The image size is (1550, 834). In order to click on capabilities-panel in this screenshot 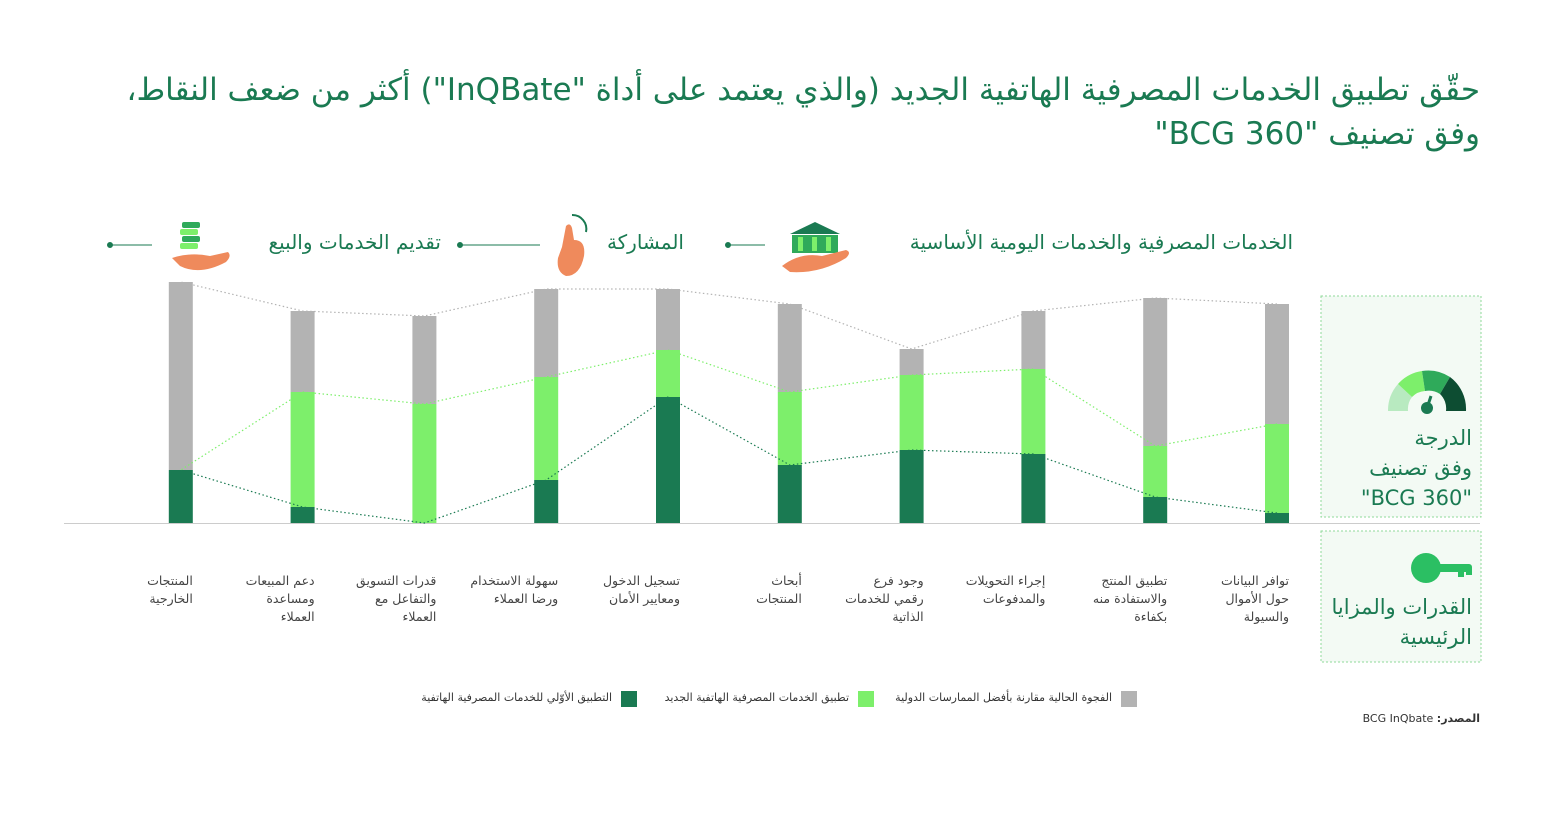, I will do `click(1401, 596)`.